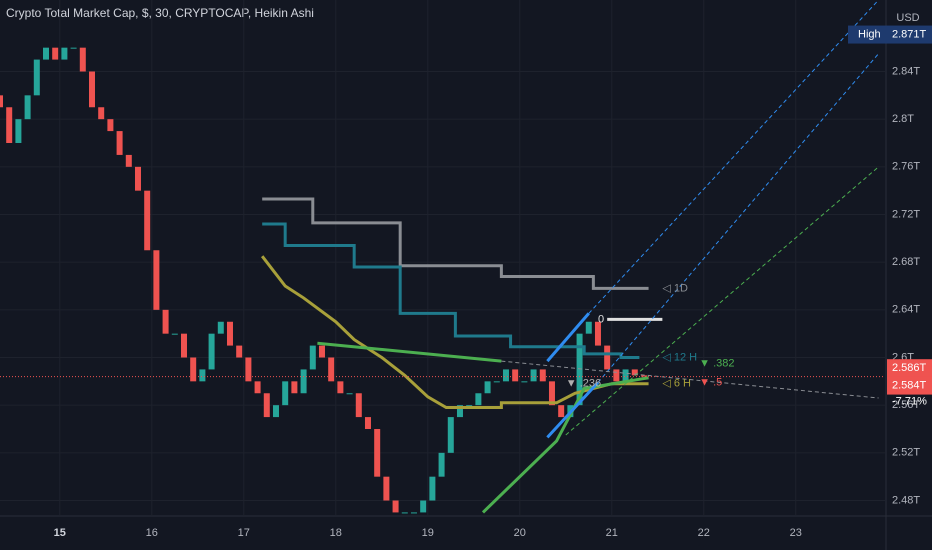 The image size is (932, 550). I want to click on currency: USD, so click(907, 18).